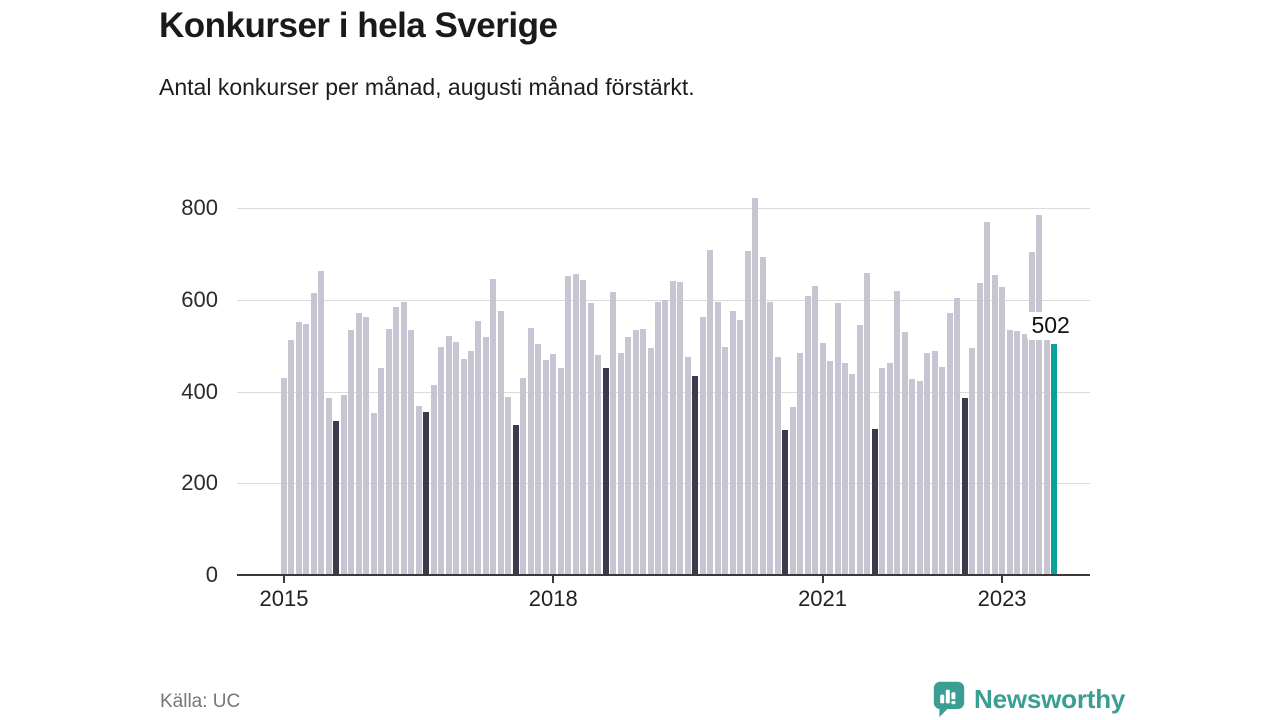  Describe the element at coordinates (200, 701) in the screenshot. I see `source-note: Källa: UC` at that location.